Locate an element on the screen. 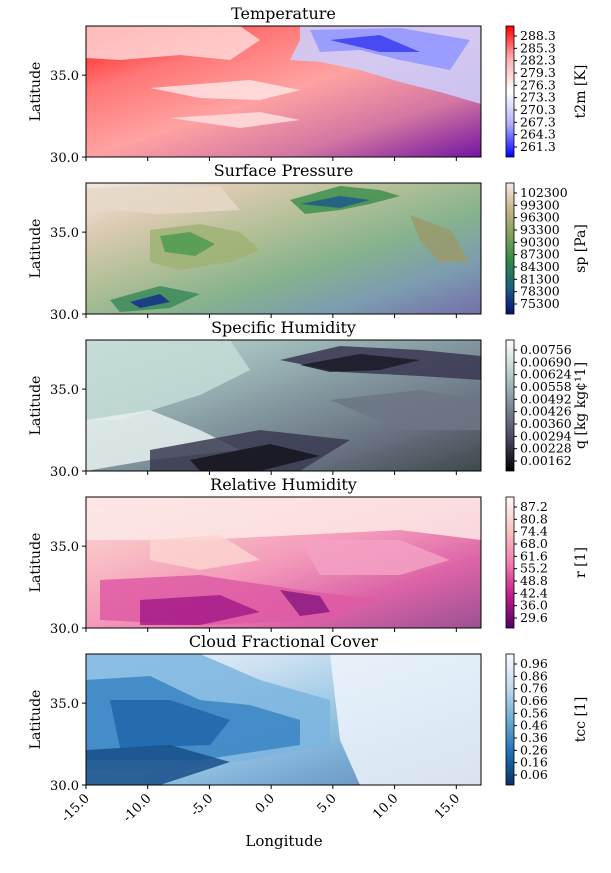 The height and width of the screenshot is (873, 611). colorbar-tick-label: 0.00294 is located at coordinates (546, 435).